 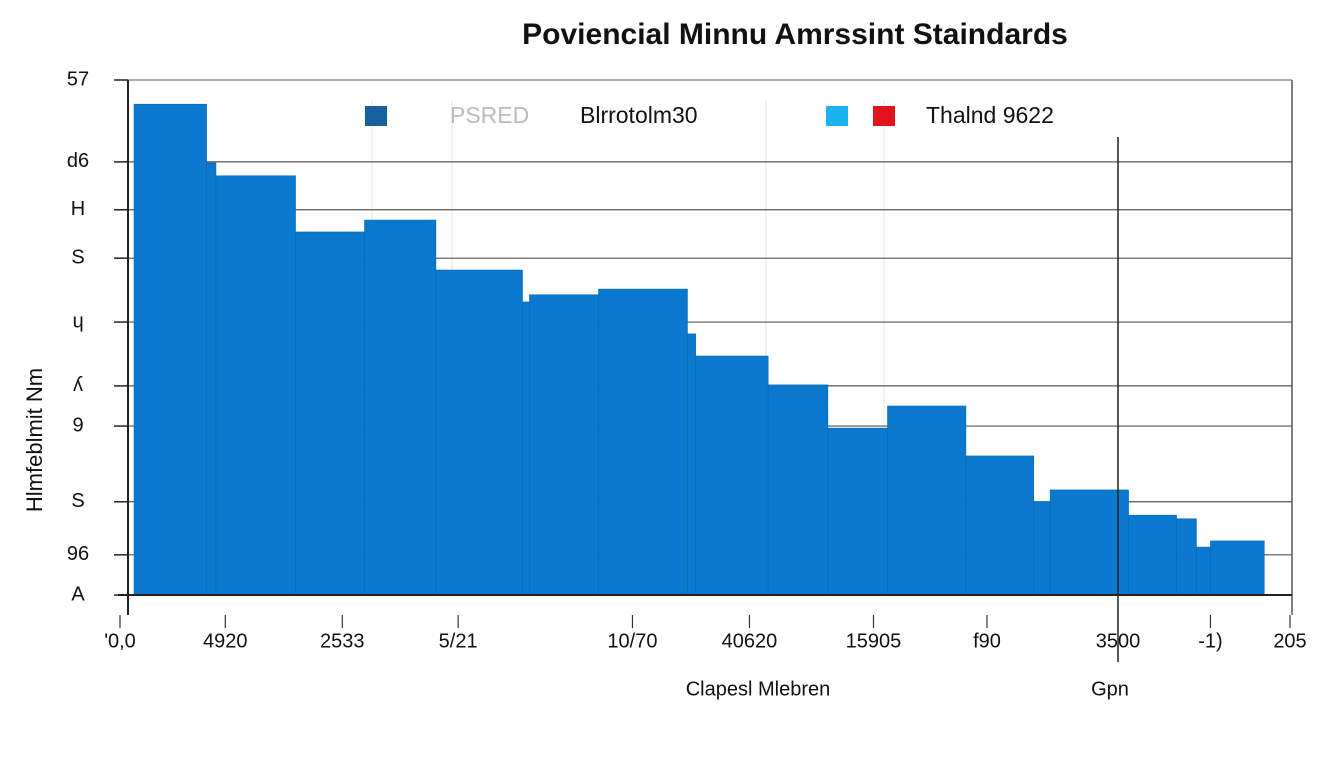 I want to click on y-tick-label: H, so click(x=78, y=209).